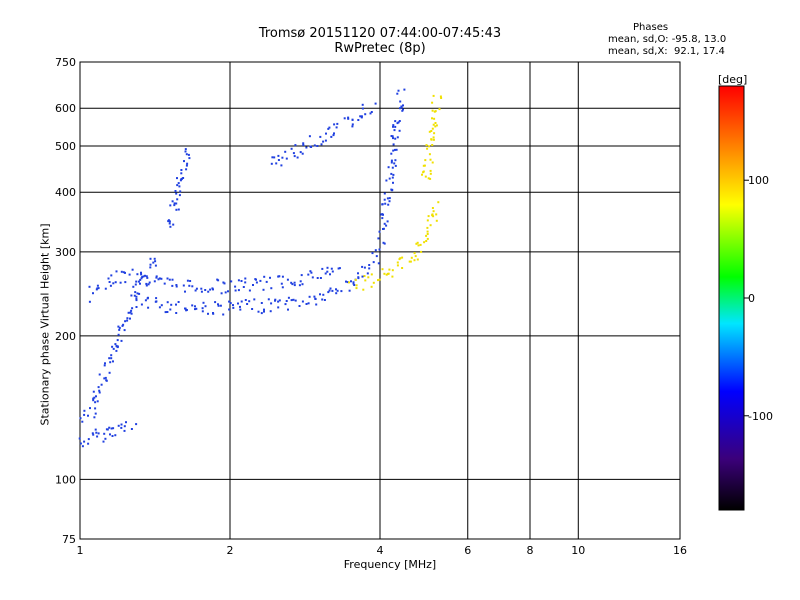 Image resolution: width=800 pixels, height=600 pixels. Describe the element at coordinates (65, 108) in the screenshot. I see `y-tick-label: 600` at that location.